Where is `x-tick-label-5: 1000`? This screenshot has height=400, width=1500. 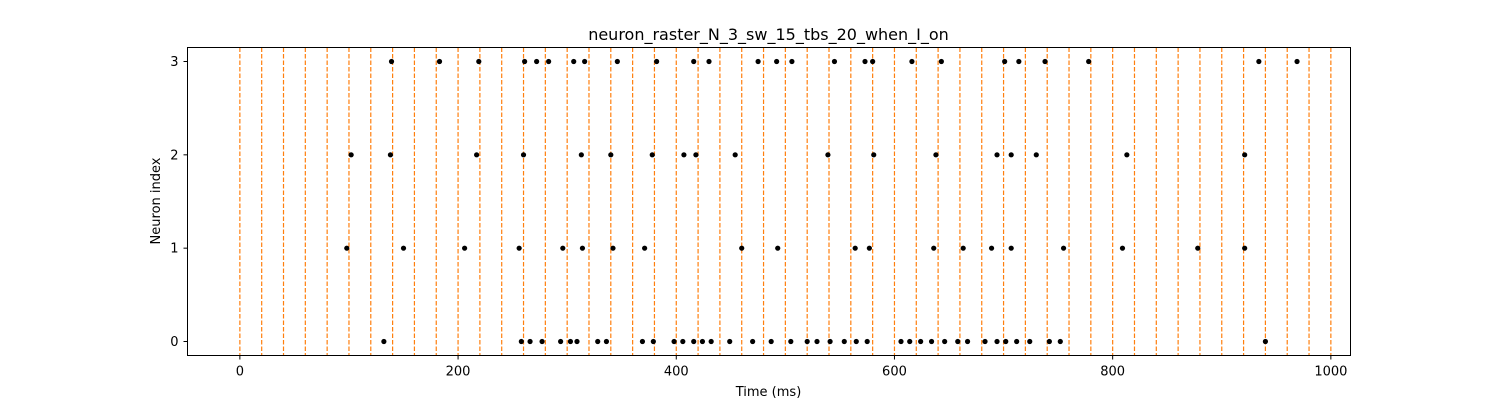
x-tick-label-5: 1000 is located at coordinates (1330, 372).